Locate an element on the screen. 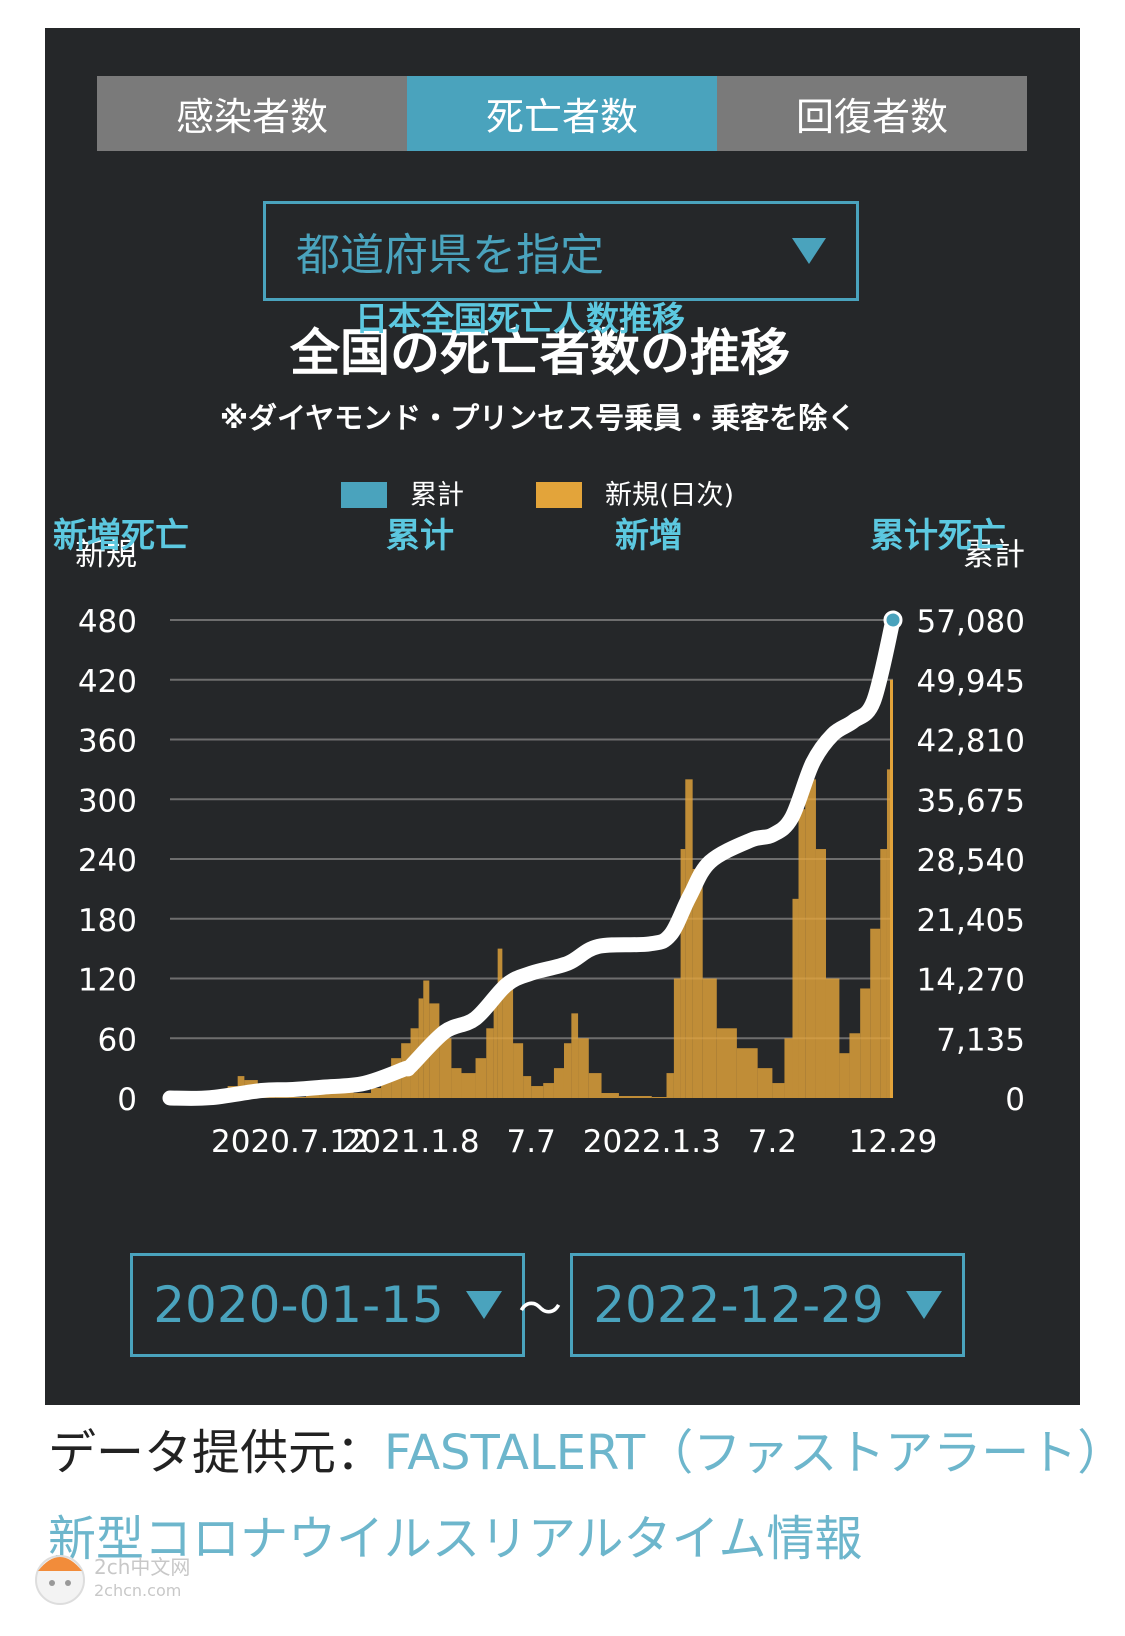  y-left-tick-label: 480 is located at coordinates (107, 622).